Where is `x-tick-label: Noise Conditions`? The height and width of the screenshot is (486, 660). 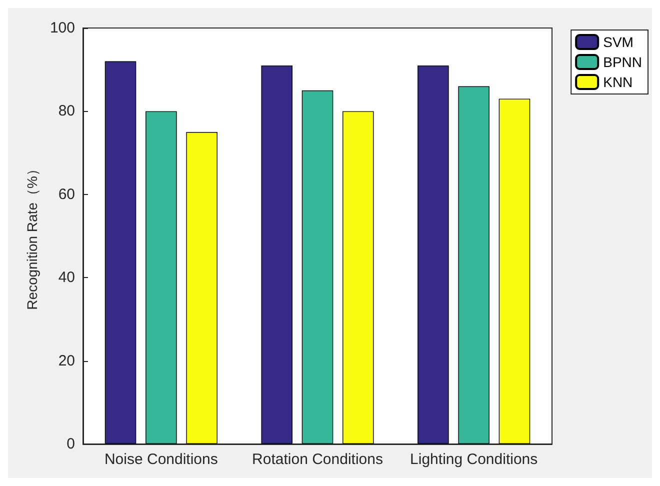 x-tick-label: Noise Conditions is located at coordinates (161, 459).